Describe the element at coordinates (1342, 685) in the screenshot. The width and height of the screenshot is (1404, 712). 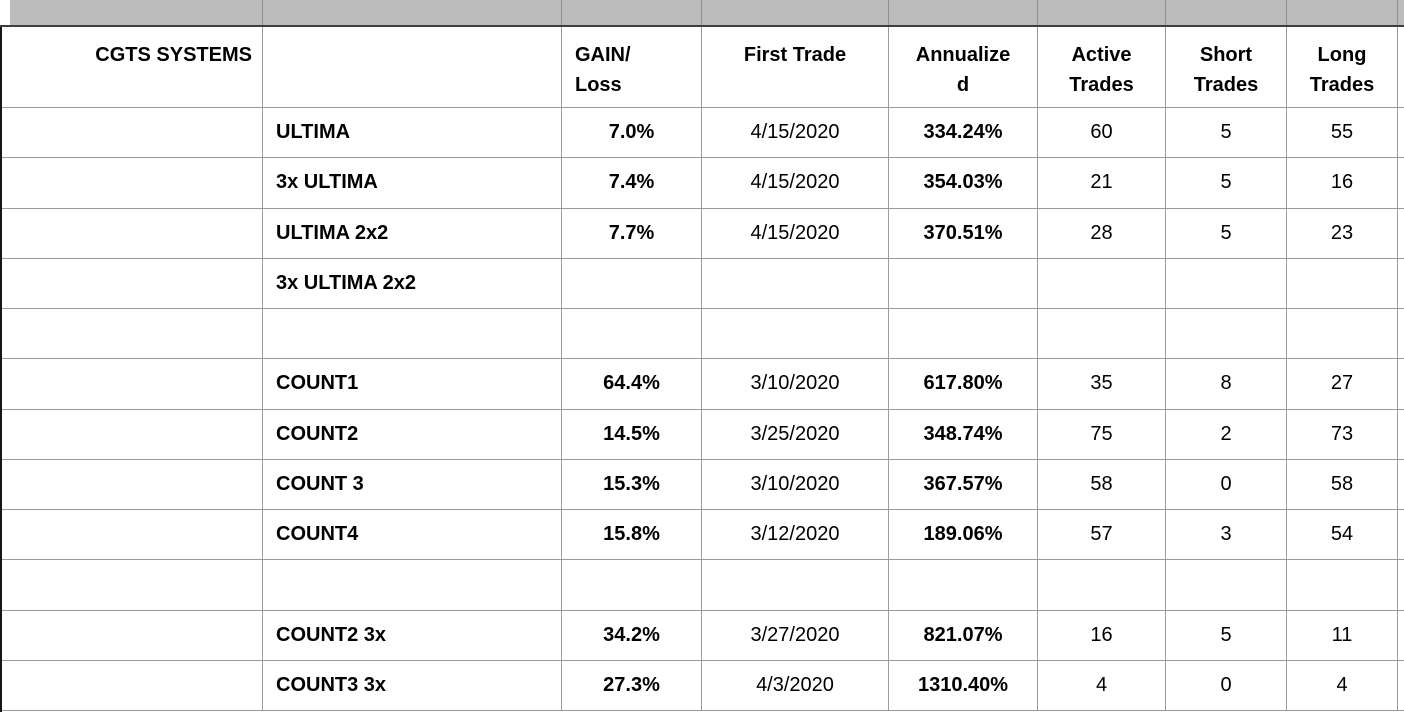
I see `cell-long: 4` at that location.